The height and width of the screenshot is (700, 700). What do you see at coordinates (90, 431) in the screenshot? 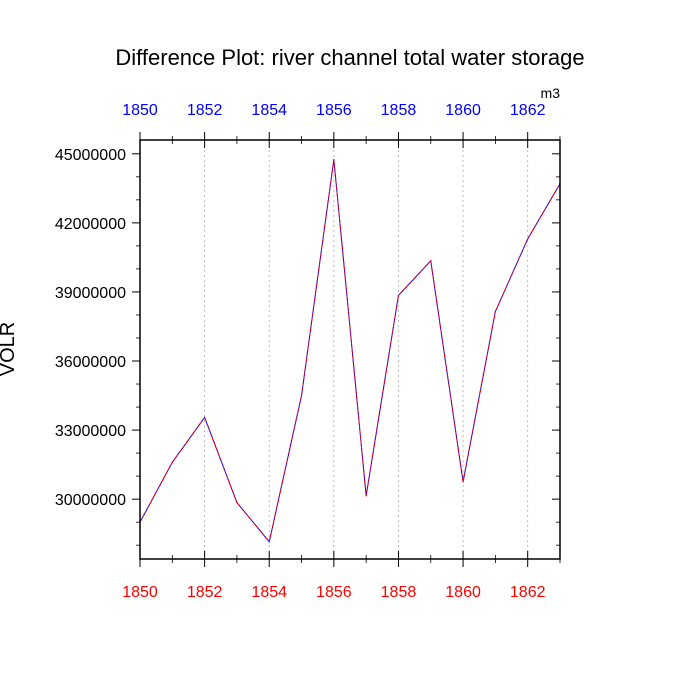
I see `y-tick-label: 33000000` at bounding box center [90, 431].